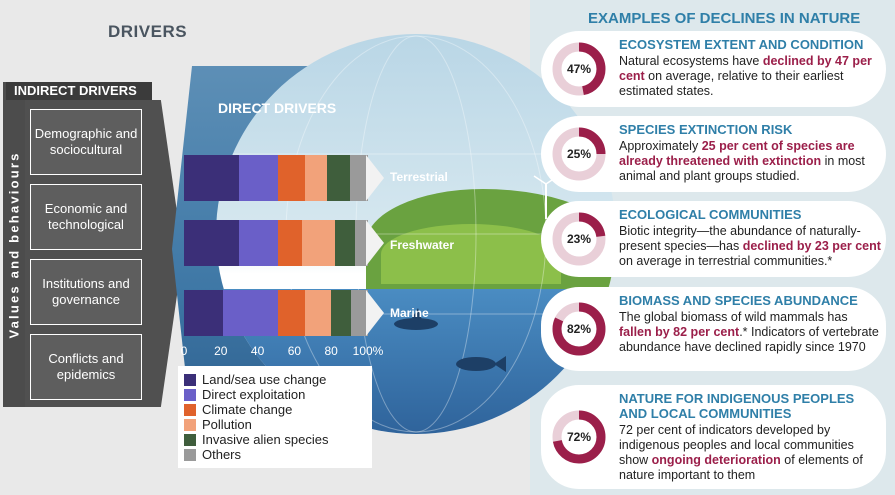 This screenshot has width=895, height=495. I want to click on biome-label-marine: Marine, so click(409, 313).